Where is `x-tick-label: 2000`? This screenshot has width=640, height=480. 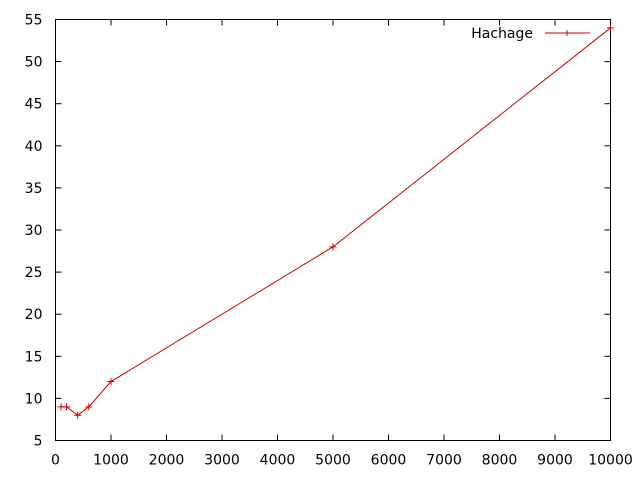
x-tick-label: 2000 is located at coordinates (167, 461).